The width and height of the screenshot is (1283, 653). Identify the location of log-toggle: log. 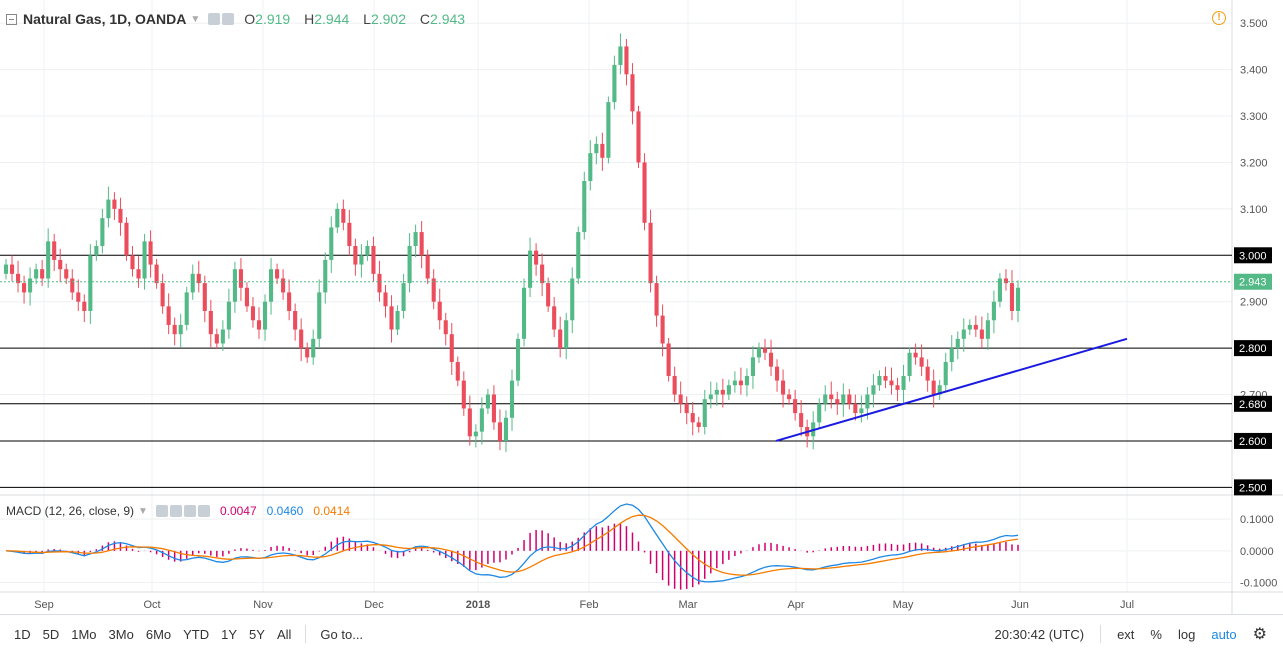
(1186, 634).